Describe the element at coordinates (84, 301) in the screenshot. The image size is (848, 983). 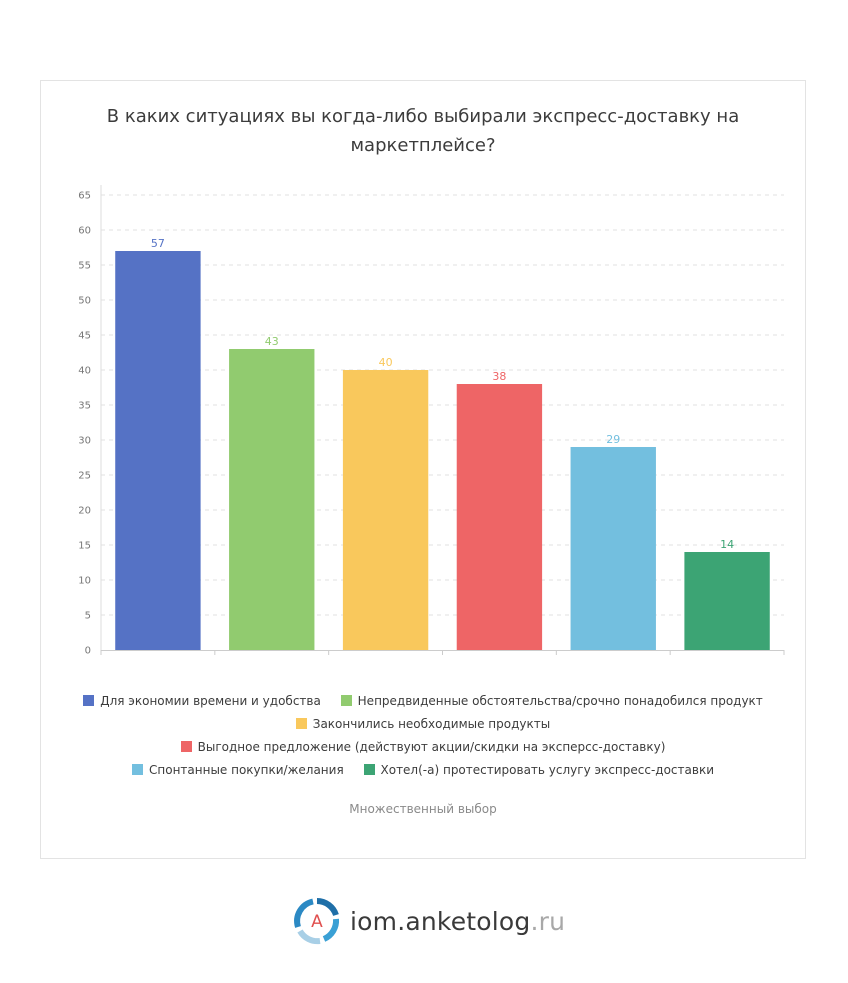
I see `y-tick-label: 50` at that location.